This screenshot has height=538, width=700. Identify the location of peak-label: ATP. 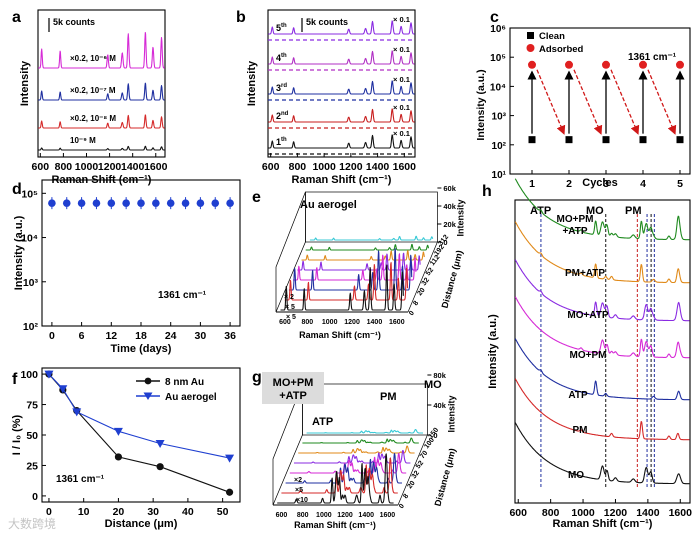
(540, 211).